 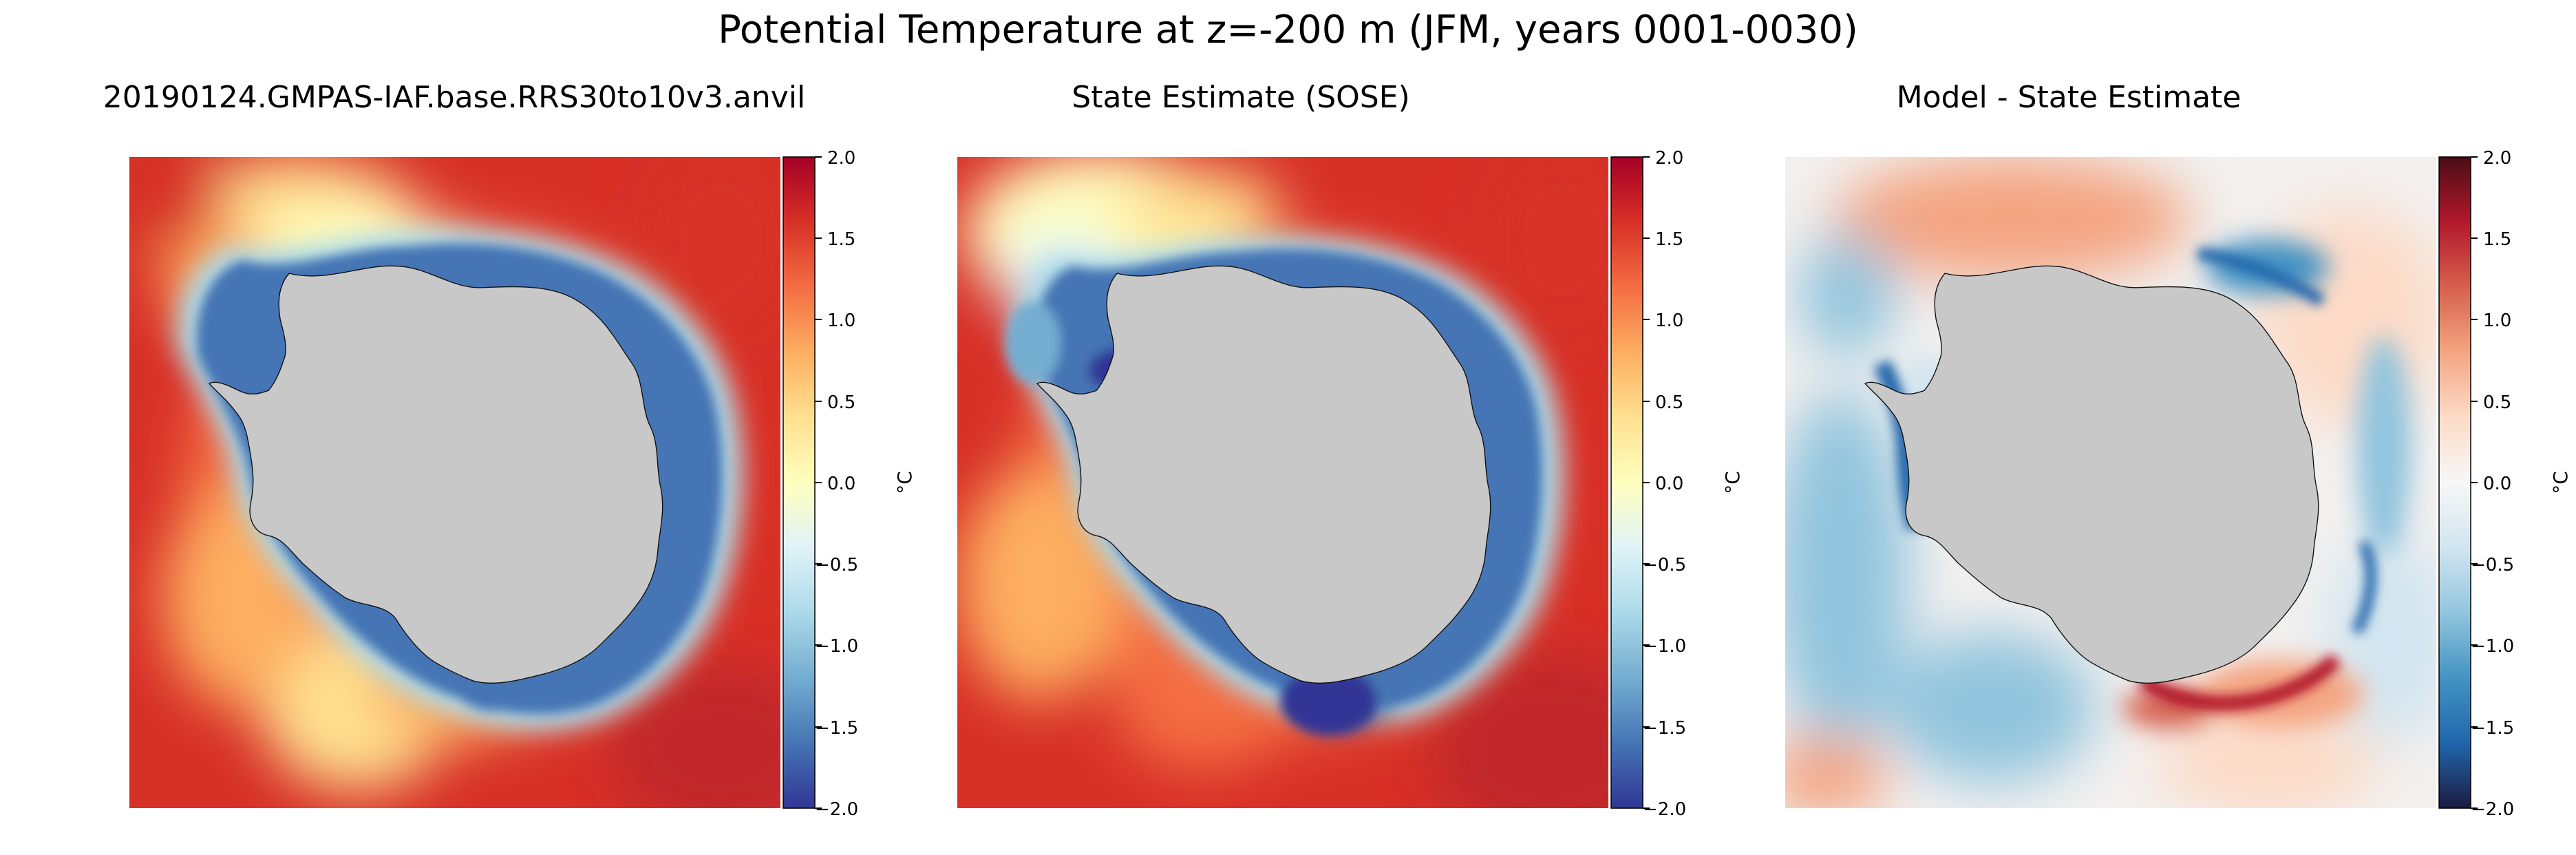 I want to click on colorbar-ticks-difference: 2.0 1.5 1.0 0.5 0.0 −0.5 −1.0 −1.5 −2.0, so click(x=2492, y=484).